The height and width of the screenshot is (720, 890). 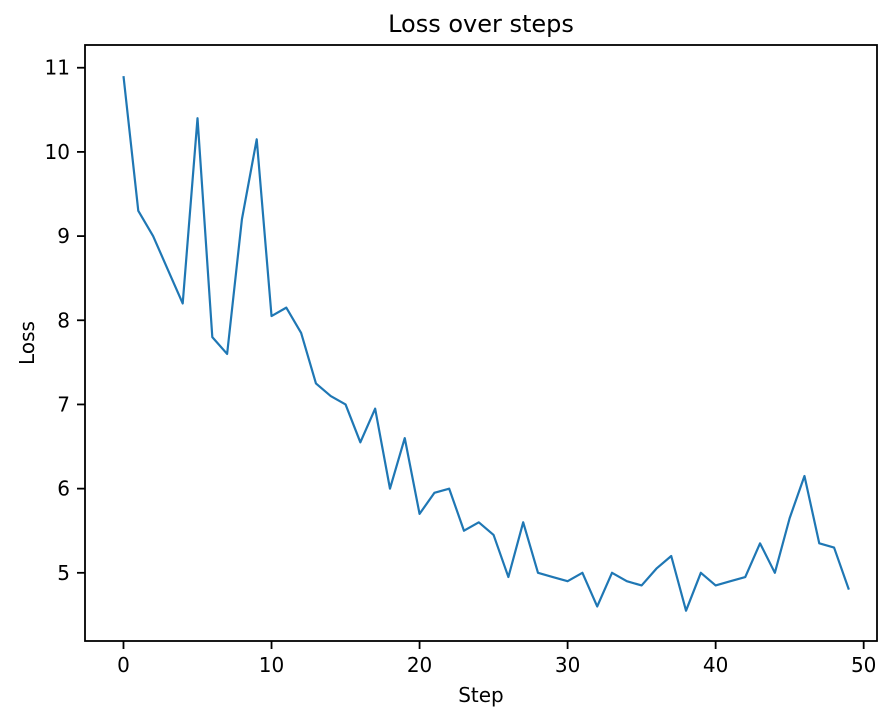 What do you see at coordinates (63, 404) in the screenshot?
I see `y-tick-label: 7` at bounding box center [63, 404].